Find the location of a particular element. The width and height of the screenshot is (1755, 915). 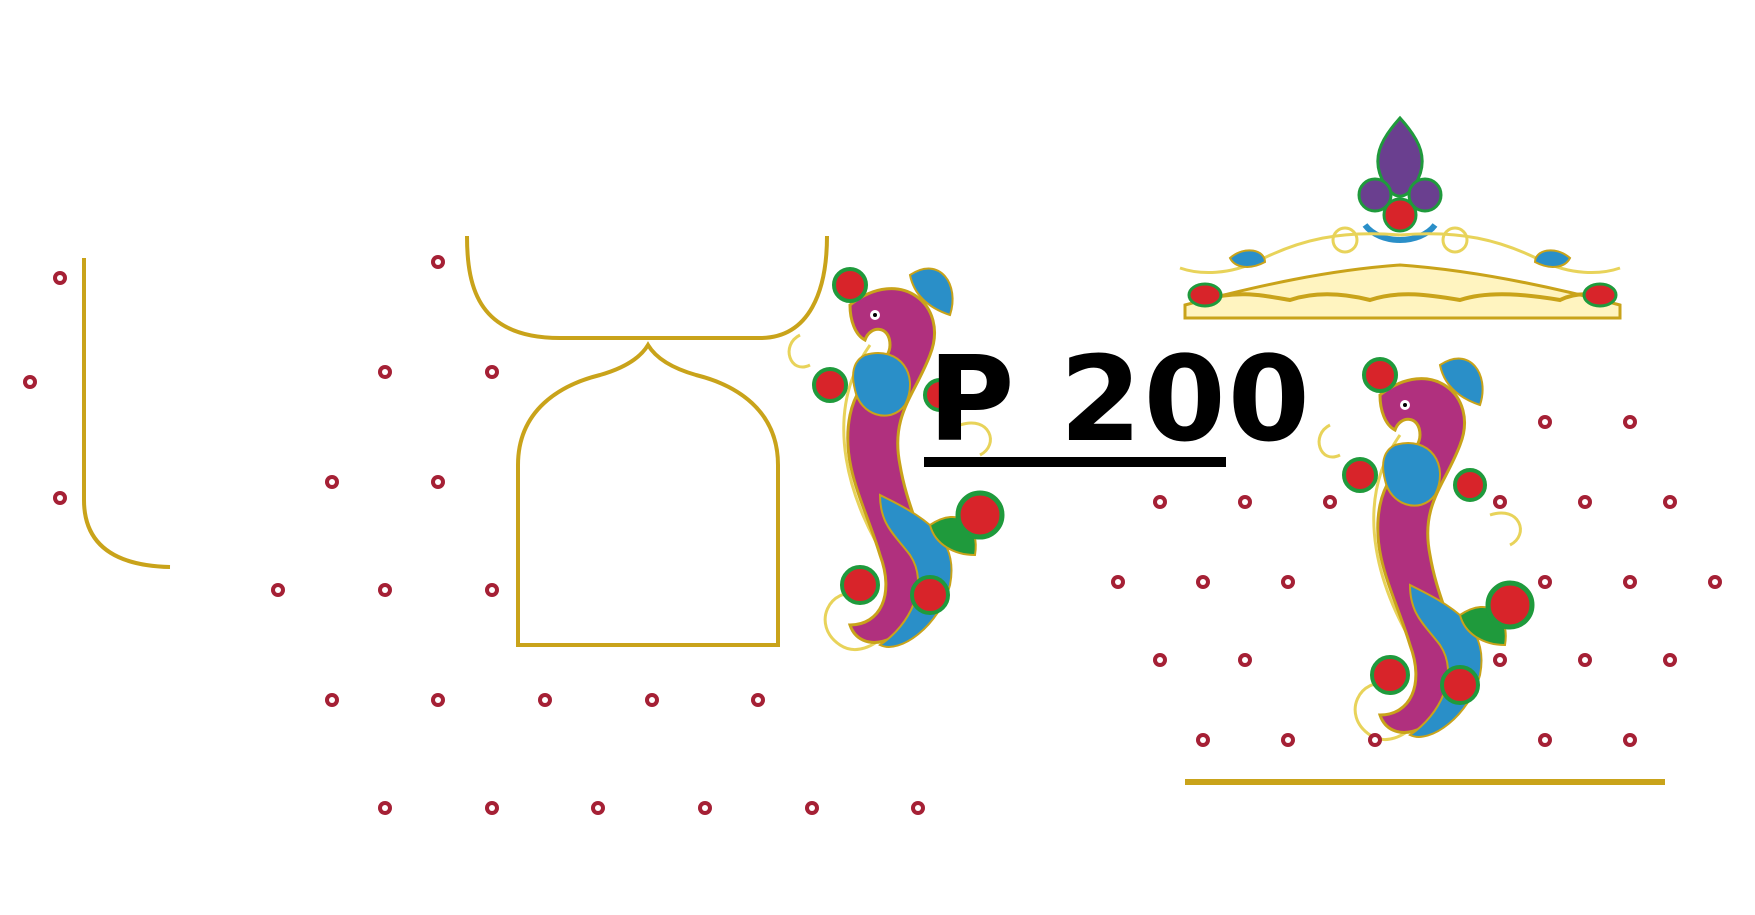

front-panel is located at coordinates (1416, 600).